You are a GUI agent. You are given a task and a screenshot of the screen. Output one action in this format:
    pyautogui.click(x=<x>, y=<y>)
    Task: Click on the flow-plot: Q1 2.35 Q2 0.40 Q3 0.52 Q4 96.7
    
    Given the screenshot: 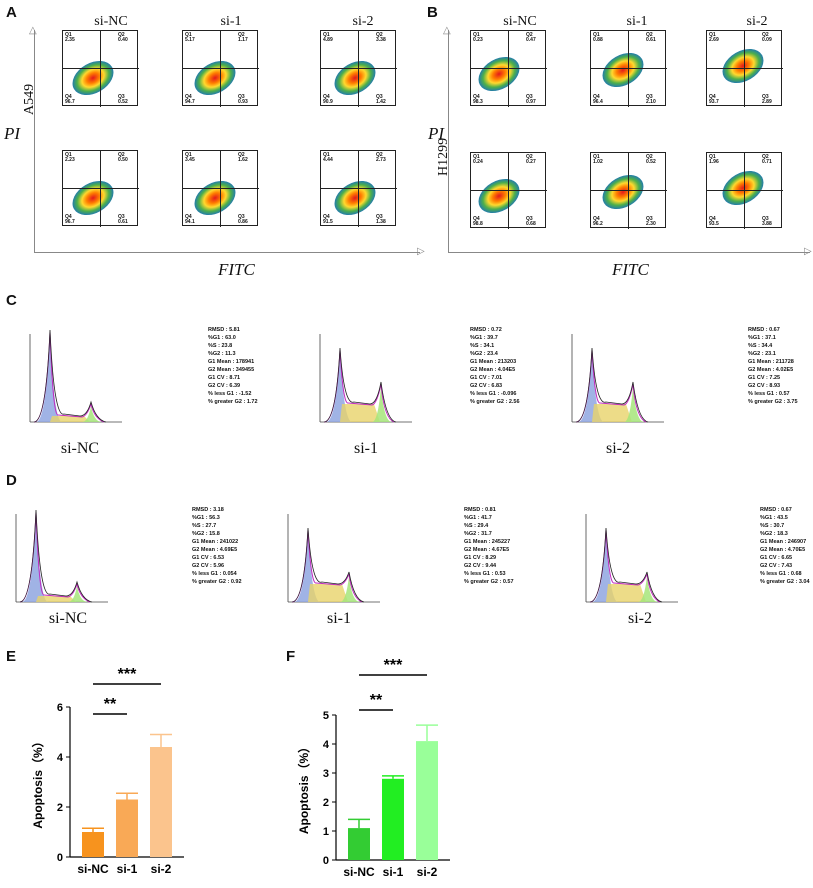 What is the action you would take?
    pyautogui.click(x=100, y=68)
    